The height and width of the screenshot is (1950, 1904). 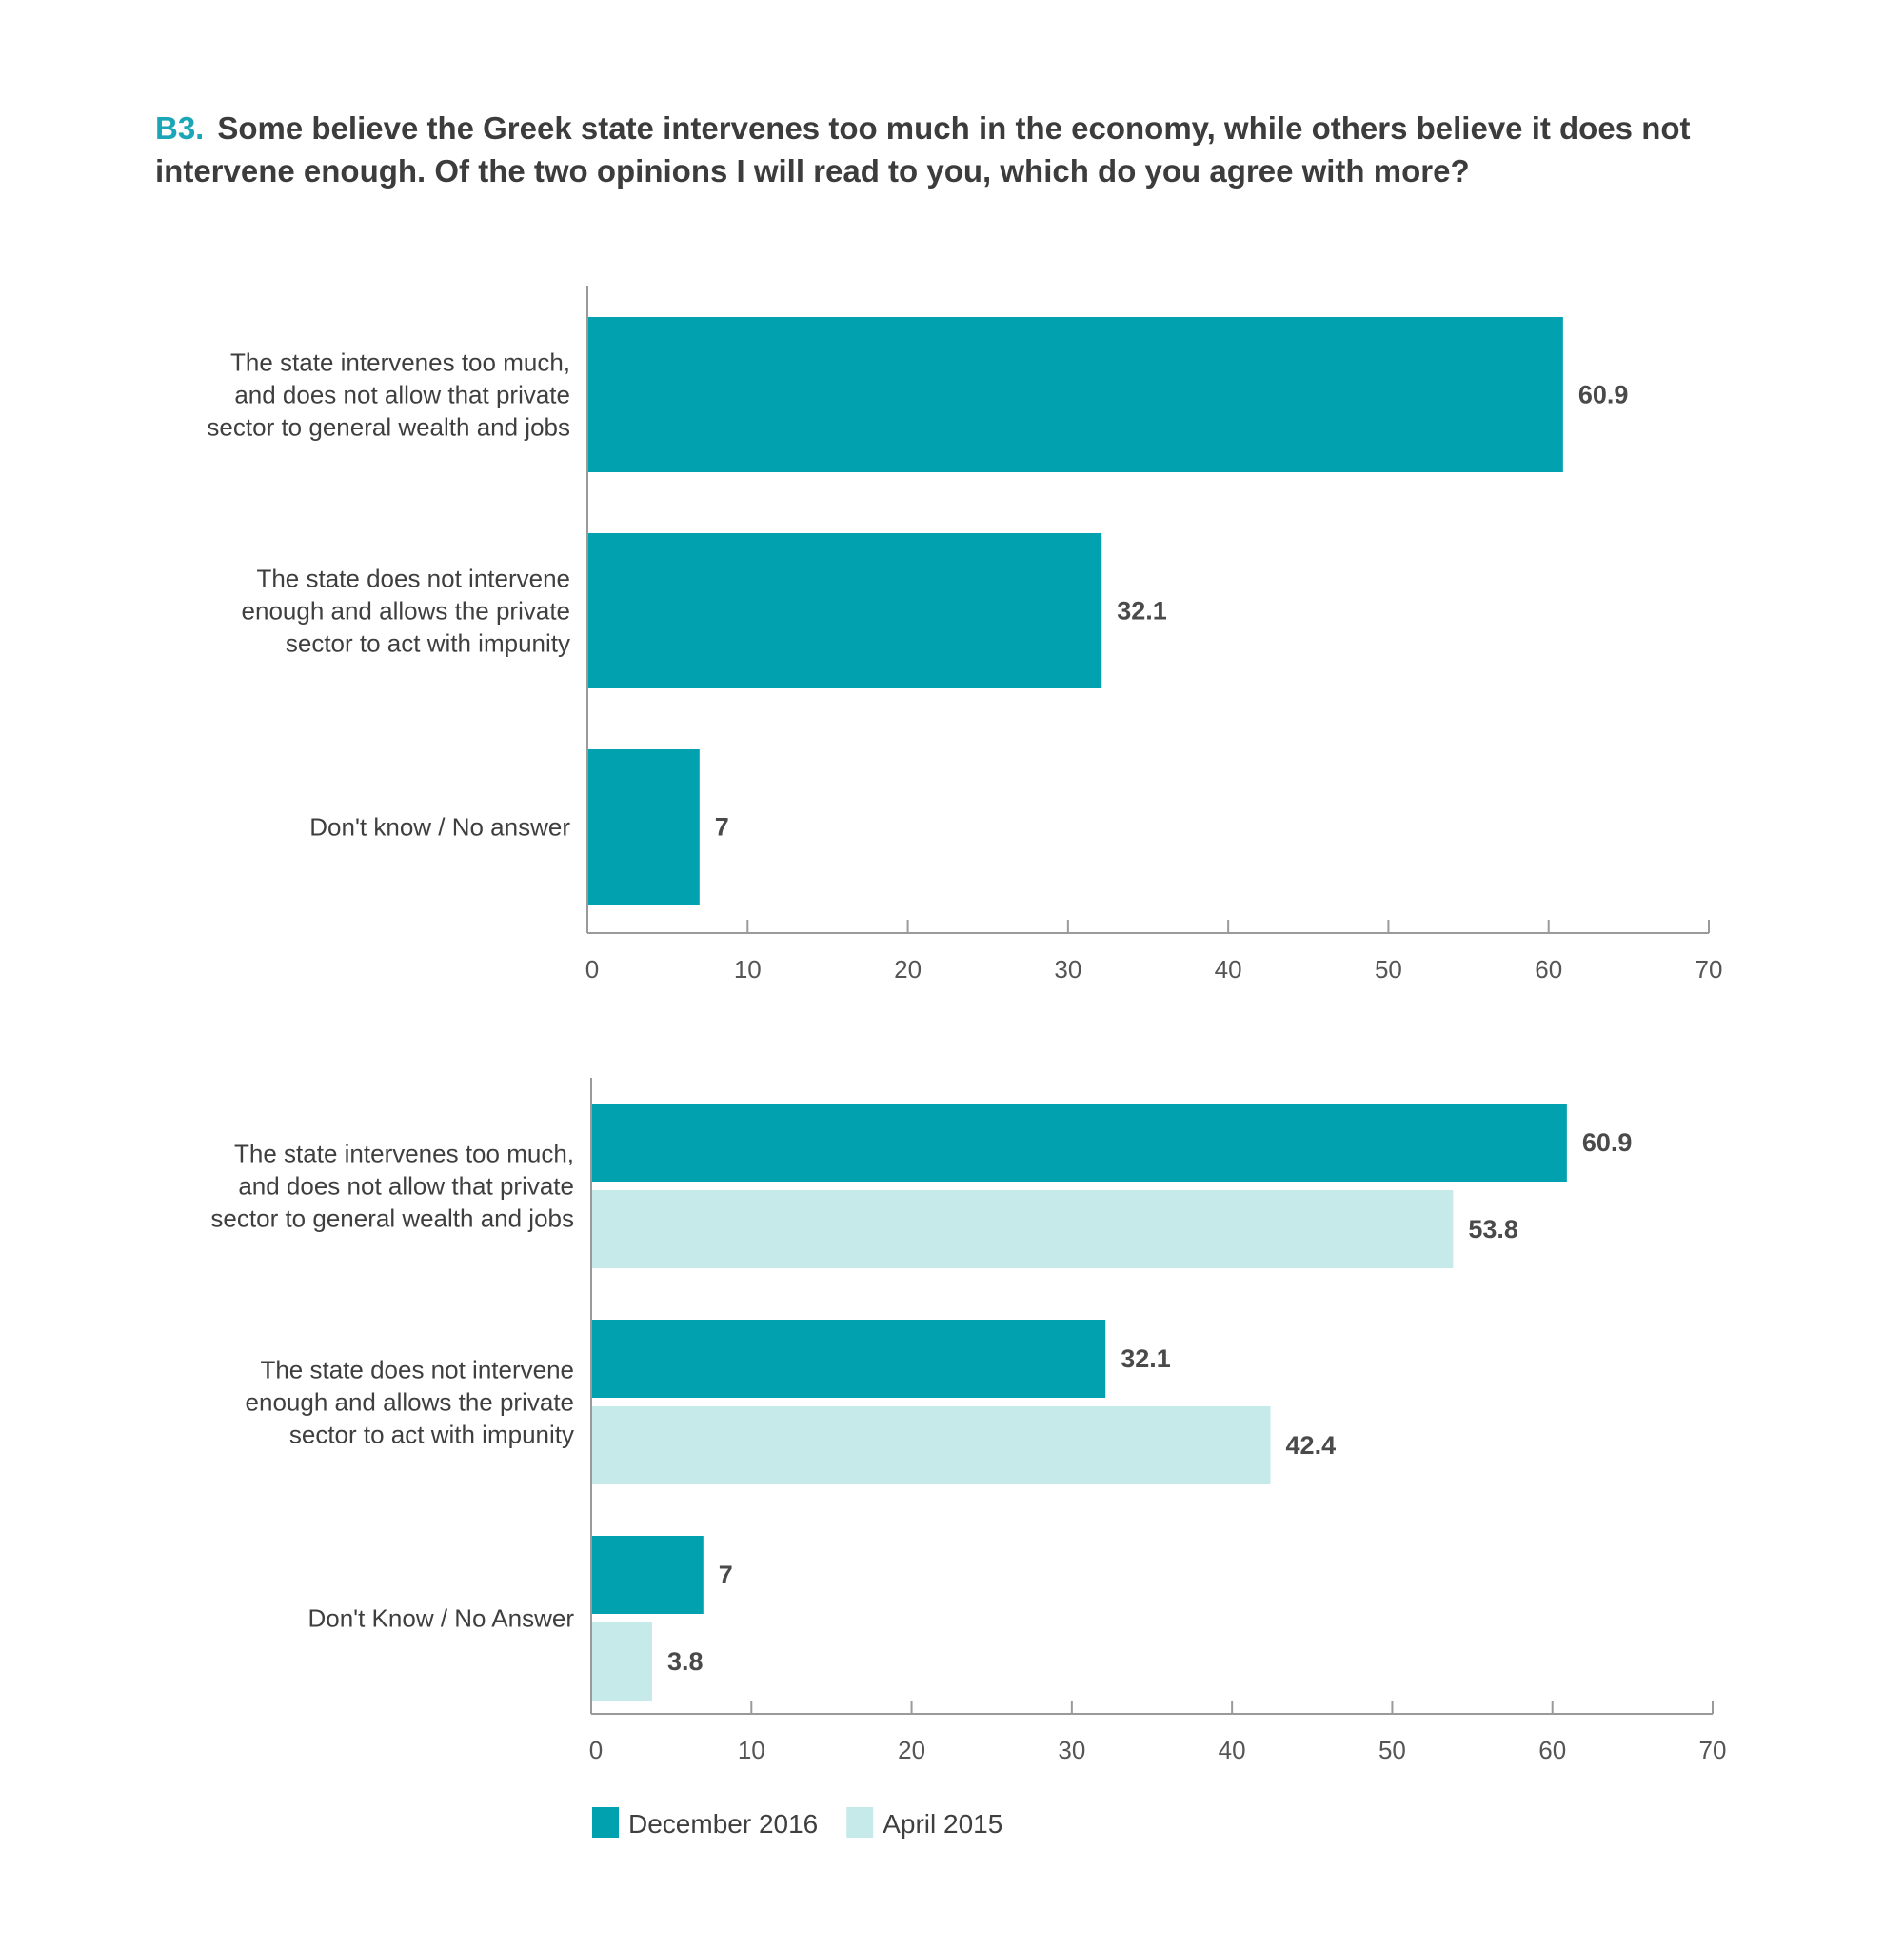 What do you see at coordinates (723, 1824) in the screenshot?
I see `legend-label: December 2016` at bounding box center [723, 1824].